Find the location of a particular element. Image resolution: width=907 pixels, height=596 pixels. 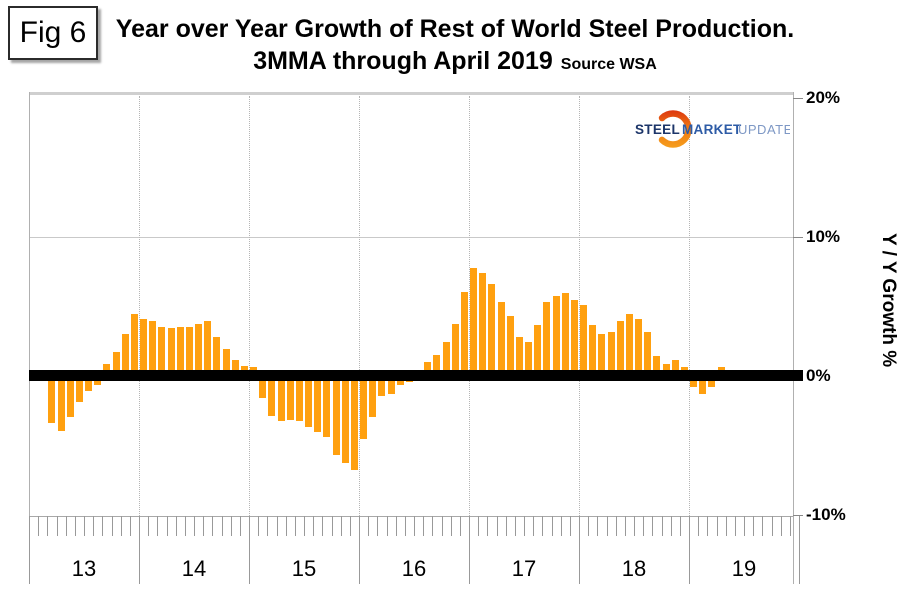

chart-title-line2: 3MMA through April 2019 Source WSA is located at coordinates (455, 61).